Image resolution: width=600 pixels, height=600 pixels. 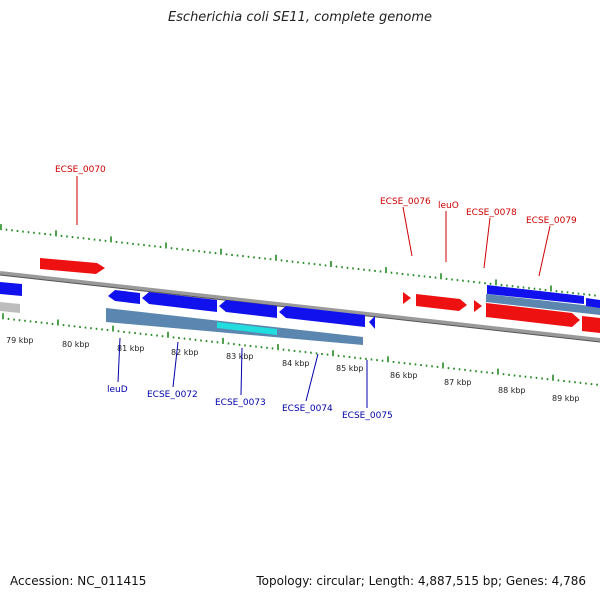 I want to click on forward-tick-track, so click(x=298, y=260).